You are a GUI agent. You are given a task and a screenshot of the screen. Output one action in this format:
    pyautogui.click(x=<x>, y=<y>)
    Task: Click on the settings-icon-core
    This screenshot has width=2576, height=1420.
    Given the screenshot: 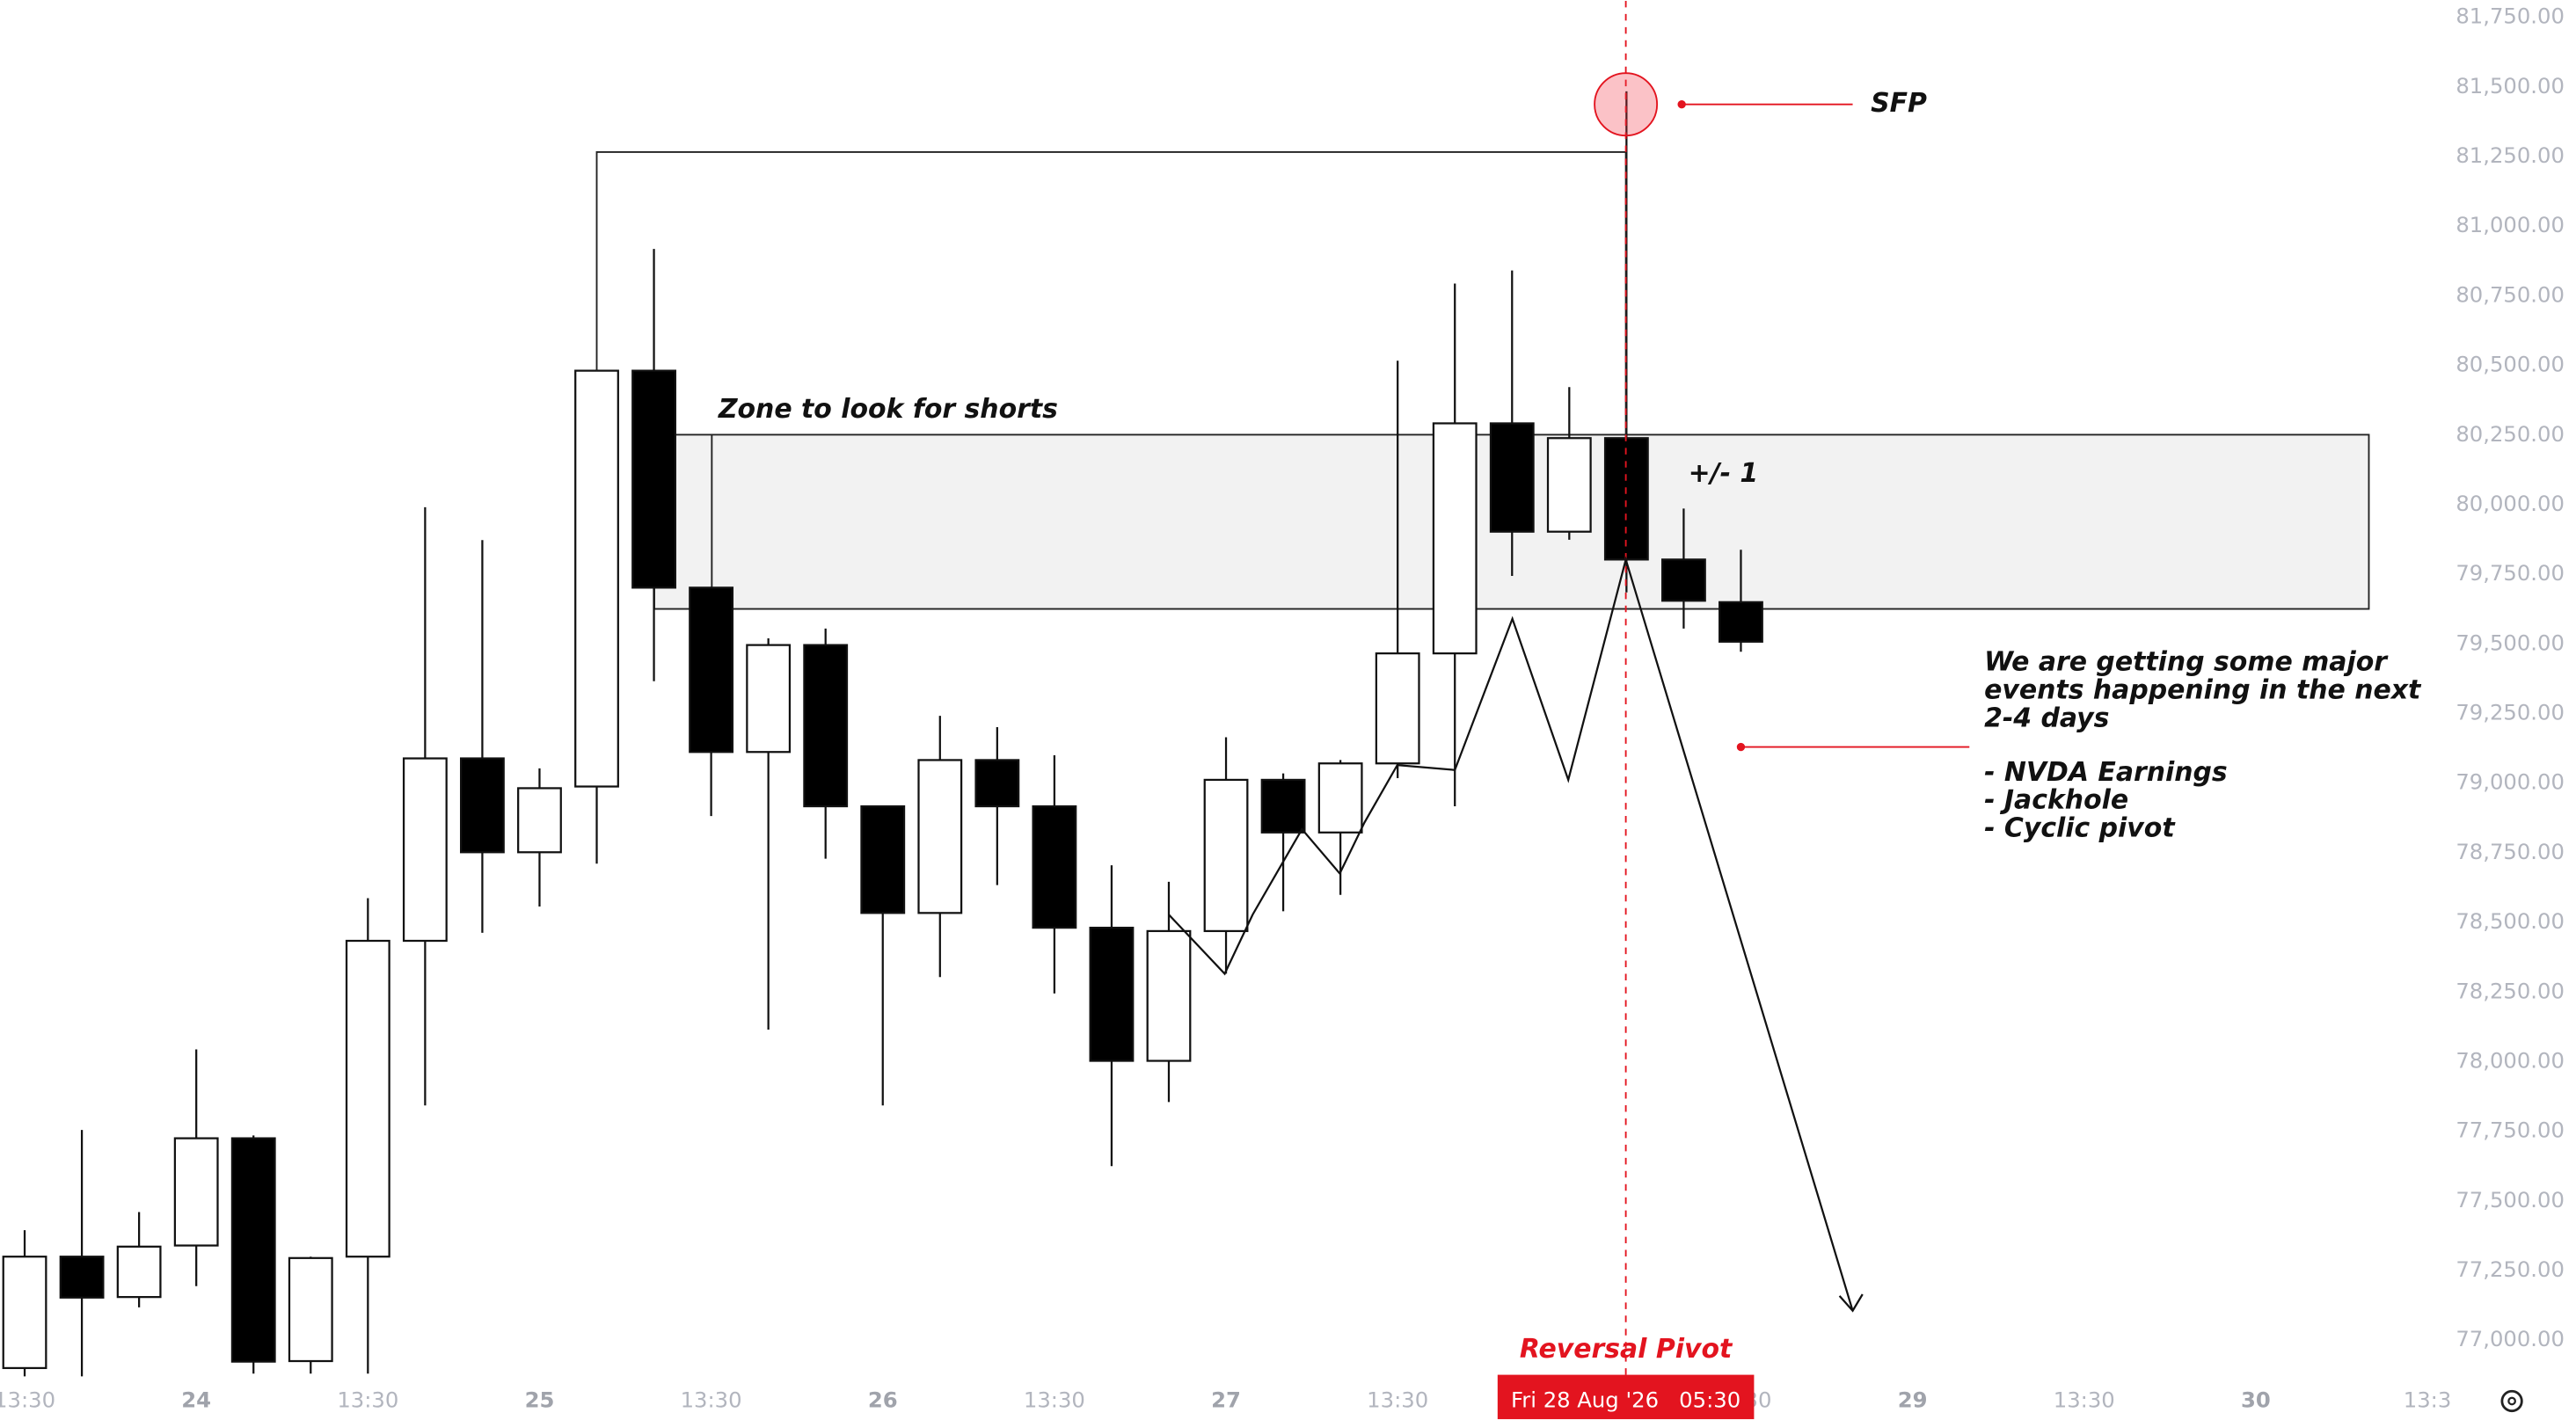 What is the action you would take?
    pyautogui.click(x=2511, y=1401)
    